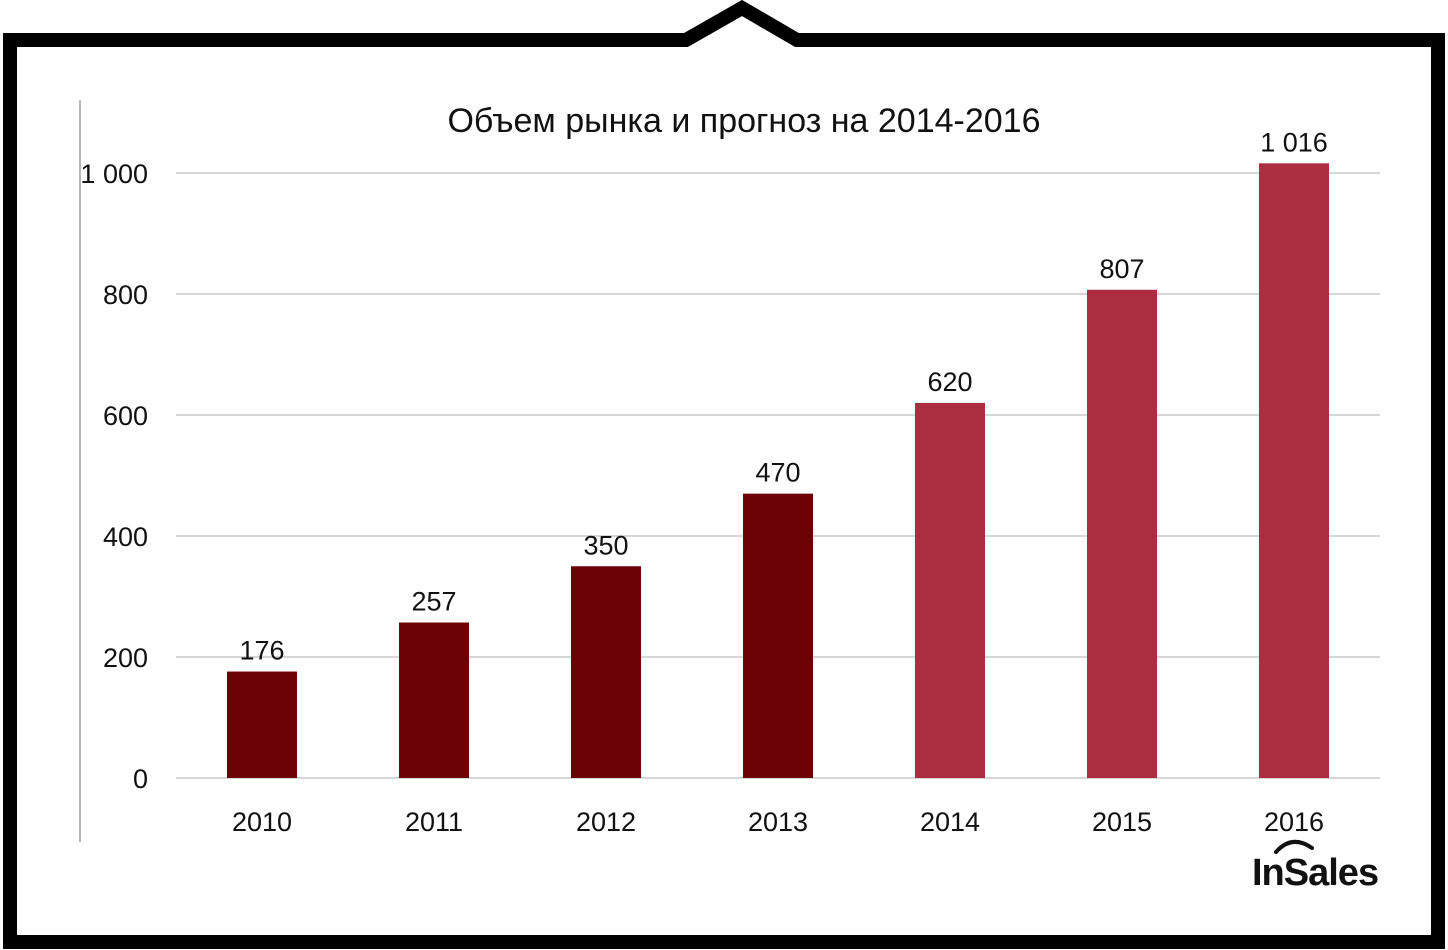 The height and width of the screenshot is (950, 1448). Describe the element at coordinates (1122, 533) in the screenshot. I see `bar-2015` at that location.